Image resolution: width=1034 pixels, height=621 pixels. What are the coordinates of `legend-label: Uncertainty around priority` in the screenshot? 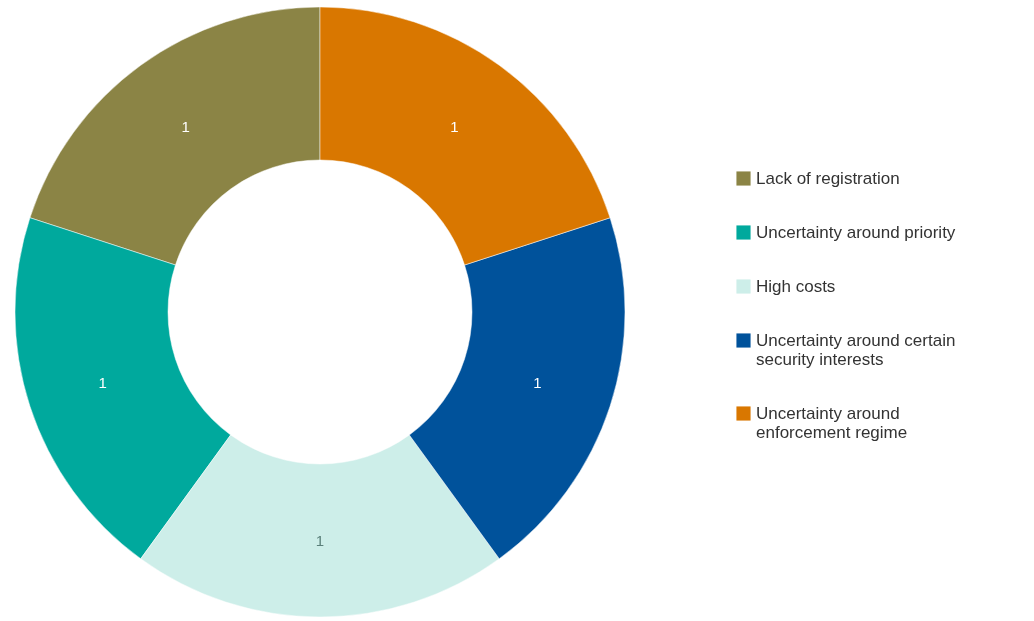 It's located at (856, 232).